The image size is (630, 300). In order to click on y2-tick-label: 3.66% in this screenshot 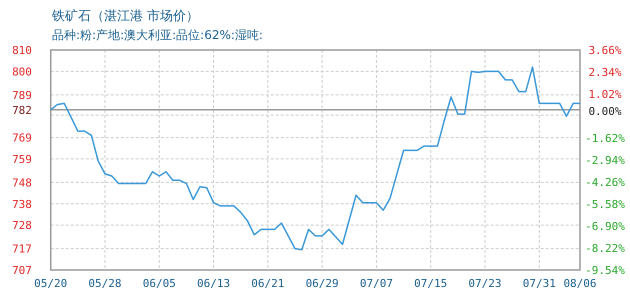, I will do `click(605, 50)`.